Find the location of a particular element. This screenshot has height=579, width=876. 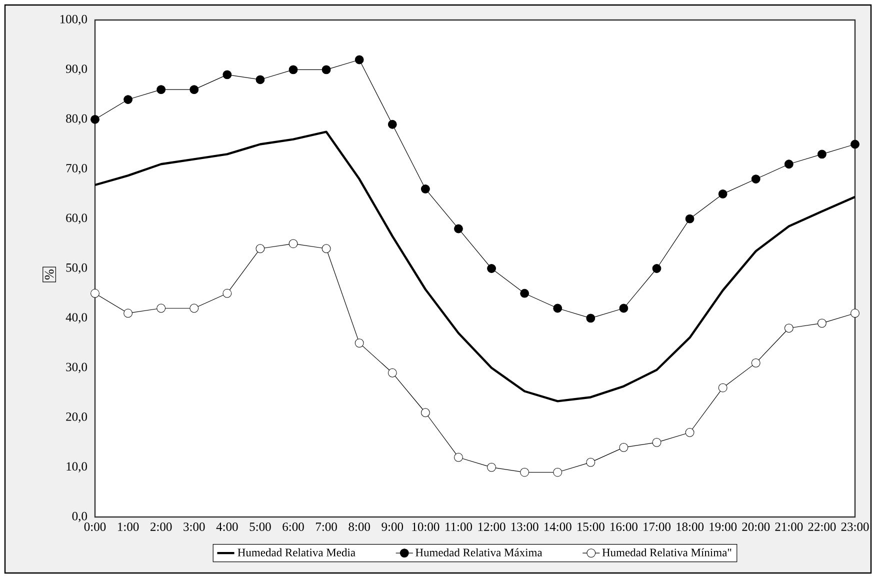

x-tick-label: 17:00 is located at coordinates (657, 527).